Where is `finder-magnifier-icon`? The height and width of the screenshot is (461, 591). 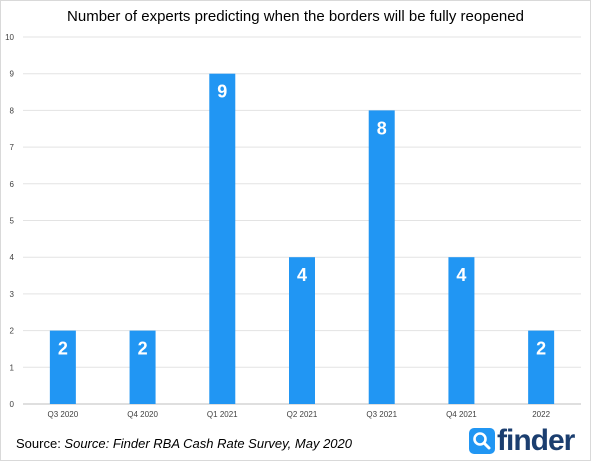
finder-magnifier-icon is located at coordinates (482, 441).